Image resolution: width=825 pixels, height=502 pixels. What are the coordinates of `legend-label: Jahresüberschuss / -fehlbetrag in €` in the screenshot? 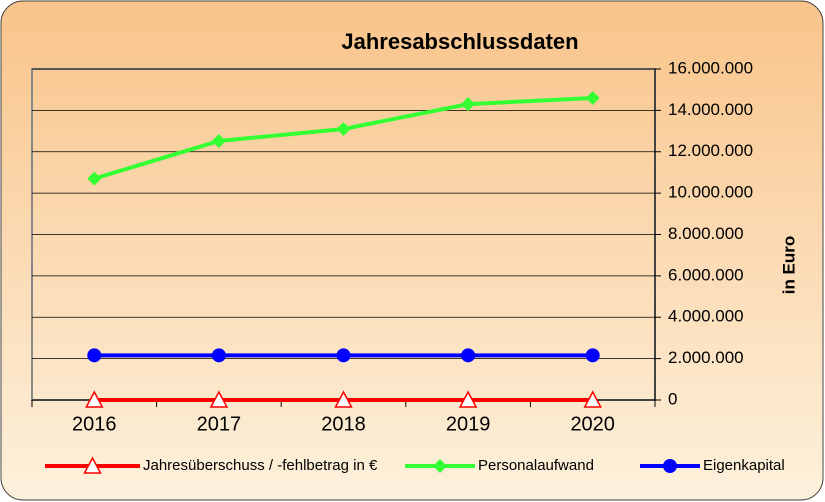 It's located at (260, 465).